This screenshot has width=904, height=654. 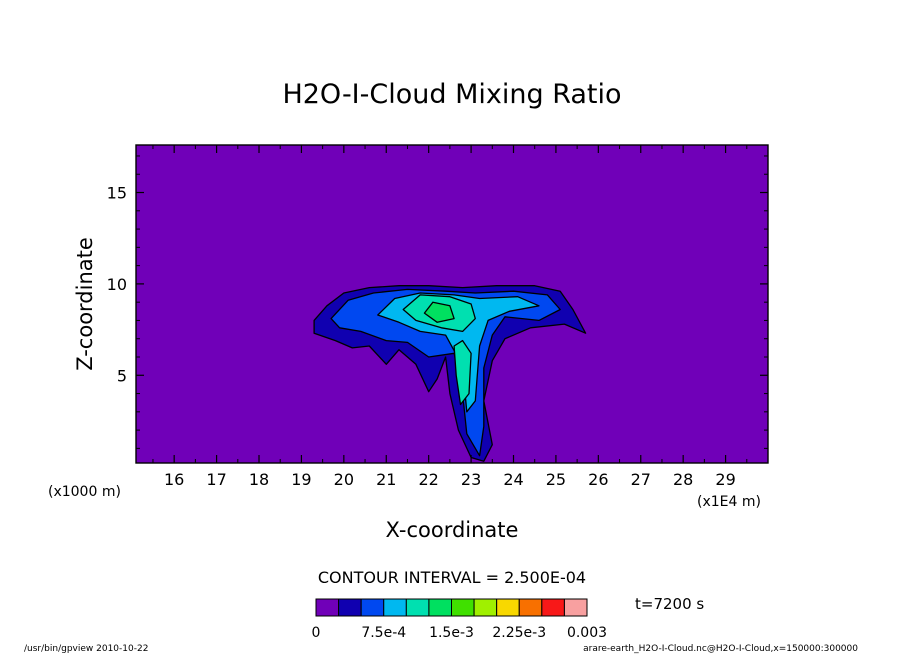 I want to click on colorbar-label: 1.5e-3, so click(x=451, y=633).